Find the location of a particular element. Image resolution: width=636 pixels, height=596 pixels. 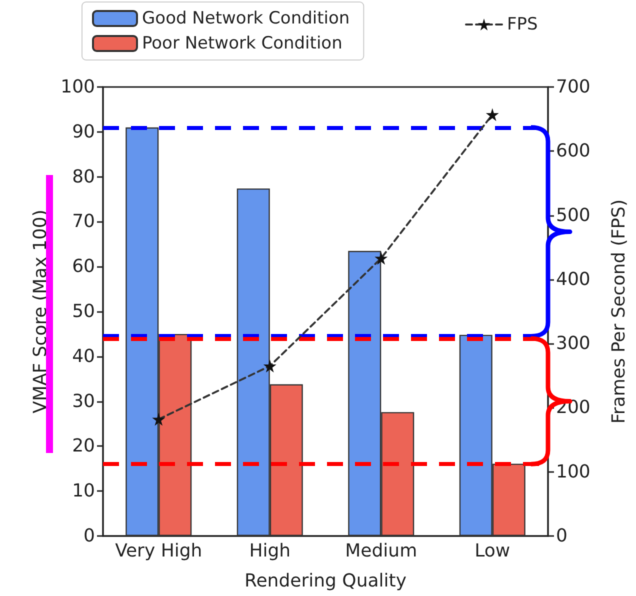

x-axis-title: Rendering Quality is located at coordinates (325, 581).